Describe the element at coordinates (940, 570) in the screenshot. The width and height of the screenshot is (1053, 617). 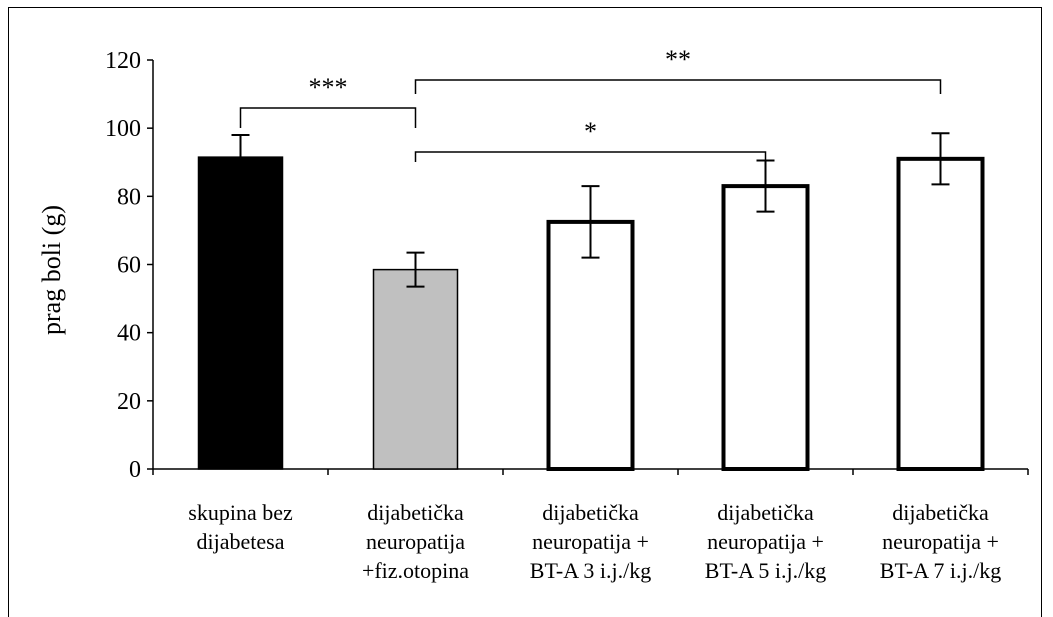
I see `category-label-line: BT-A 7 i.j./kg` at that location.